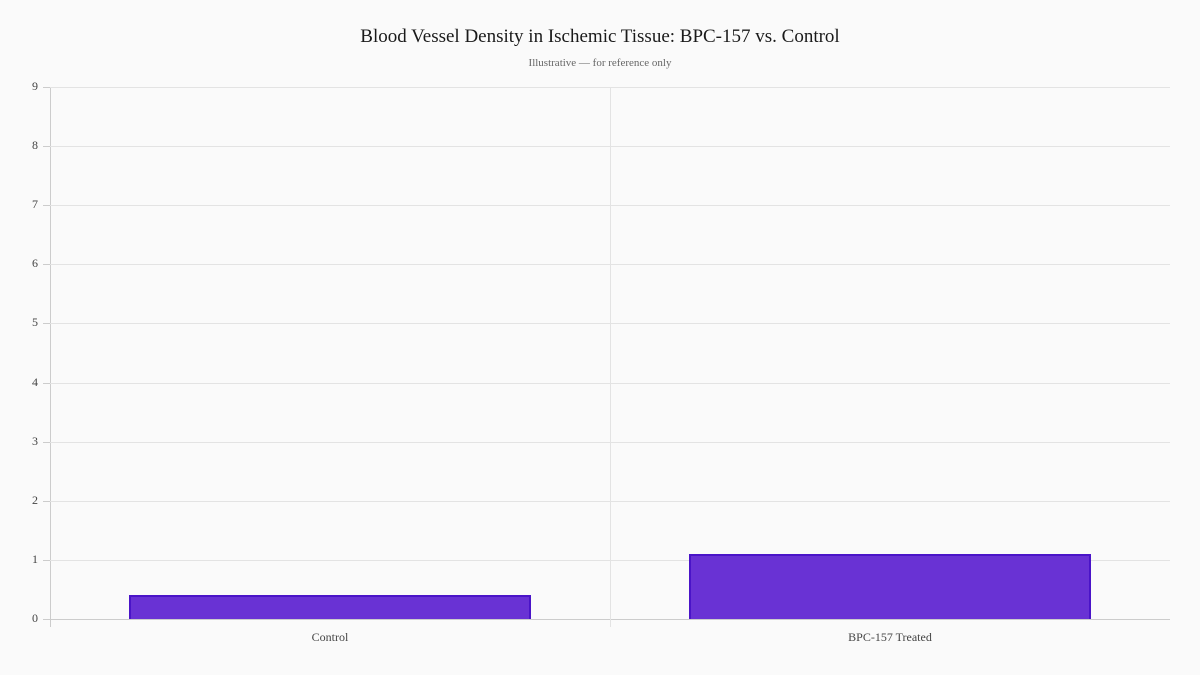  Describe the element at coordinates (890, 637) in the screenshot. I see `x-tick-label: BPC-157 Treated` at that location.